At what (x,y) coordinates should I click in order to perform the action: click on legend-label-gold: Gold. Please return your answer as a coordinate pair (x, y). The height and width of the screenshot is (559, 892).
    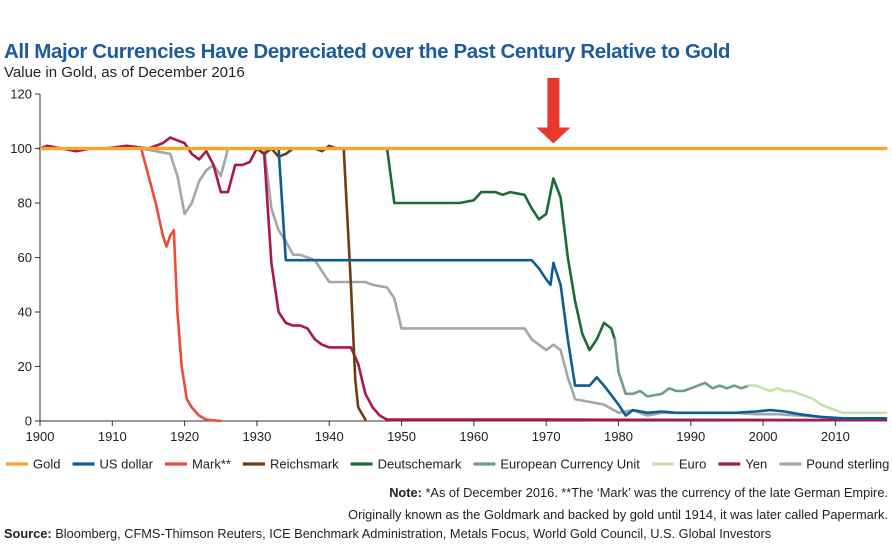
    Looking at the image, I should click on (46, 464).